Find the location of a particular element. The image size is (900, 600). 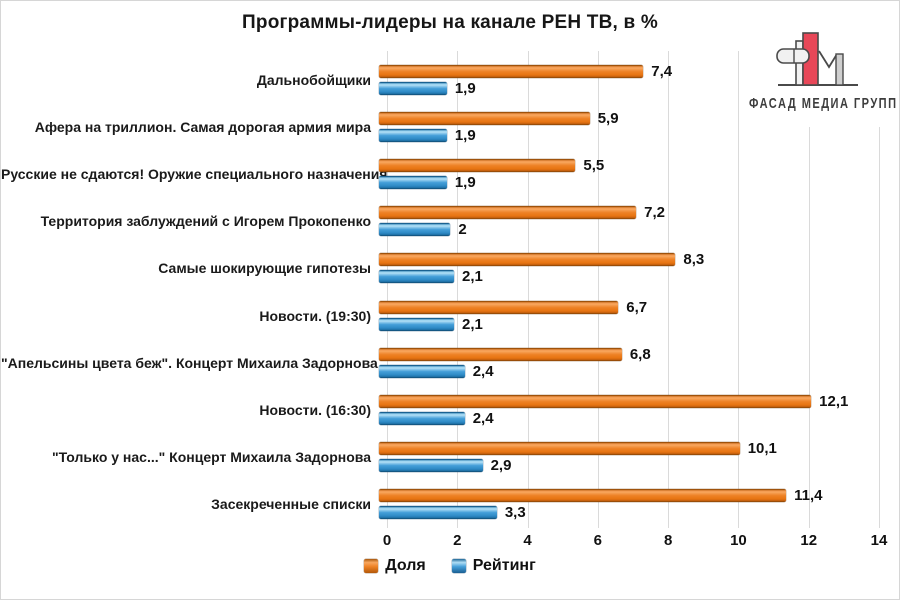

bar-line: 11,4 is located at coordinates (629, 495).